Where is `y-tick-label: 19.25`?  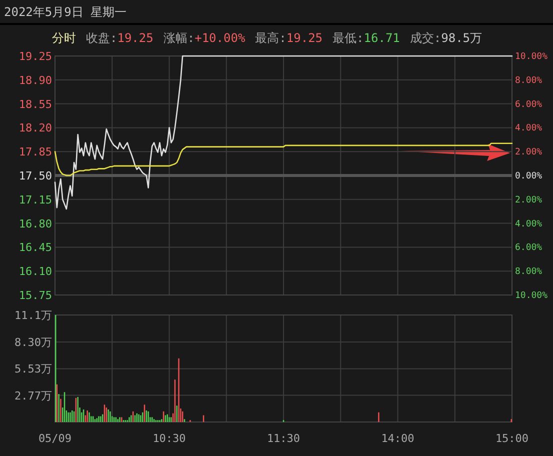 y-tick-label: 19.25 is located at coordinates (35, 56).